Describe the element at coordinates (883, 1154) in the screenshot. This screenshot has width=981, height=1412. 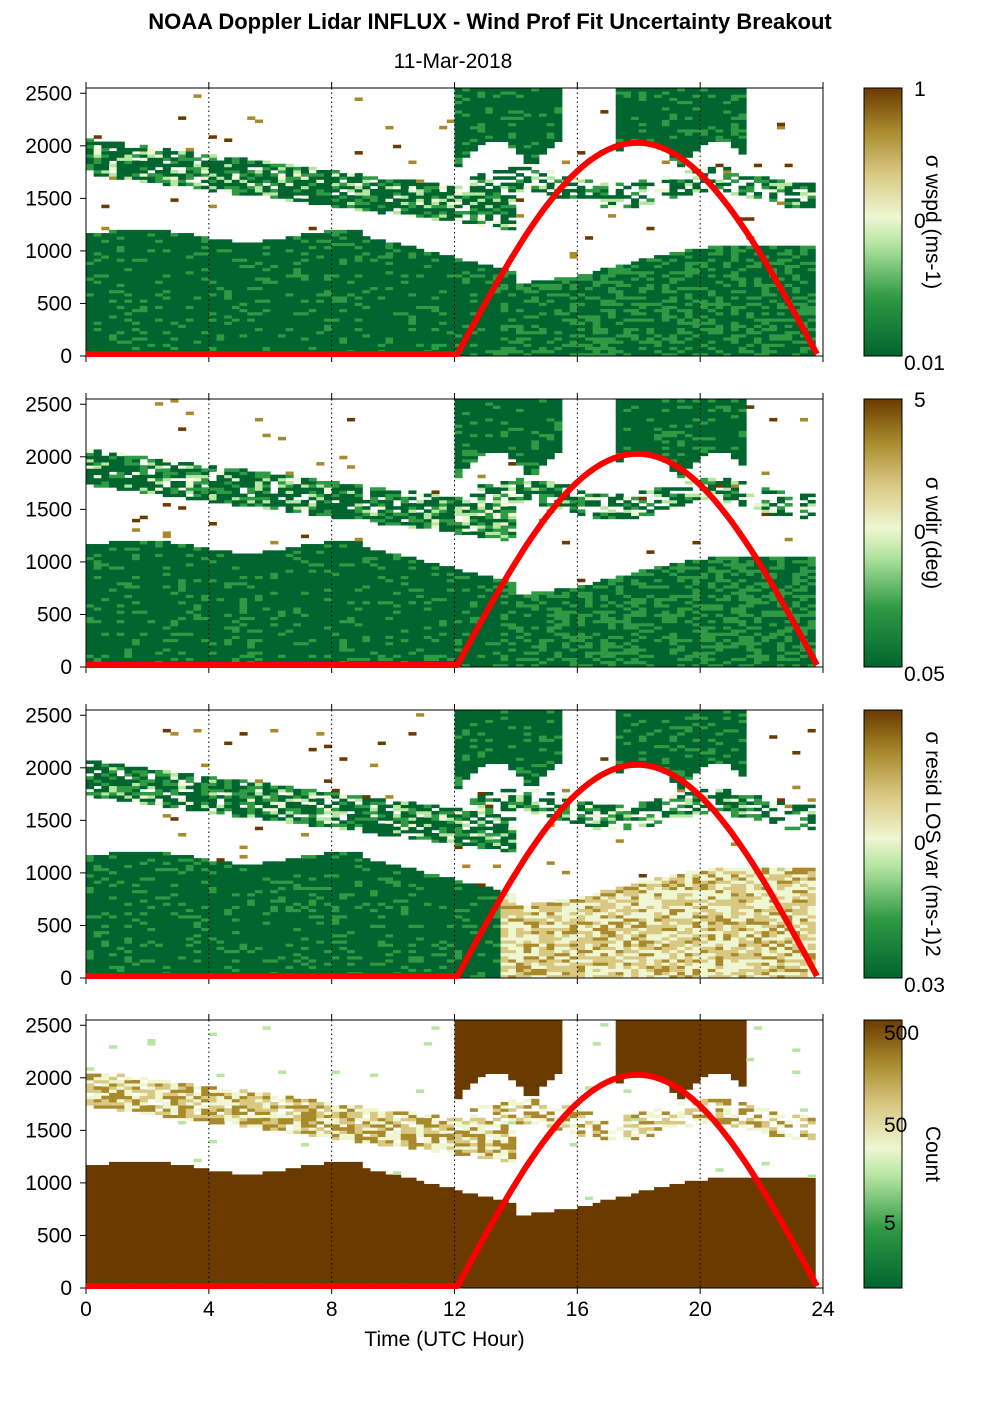
I see `colorbar-count` at that location.